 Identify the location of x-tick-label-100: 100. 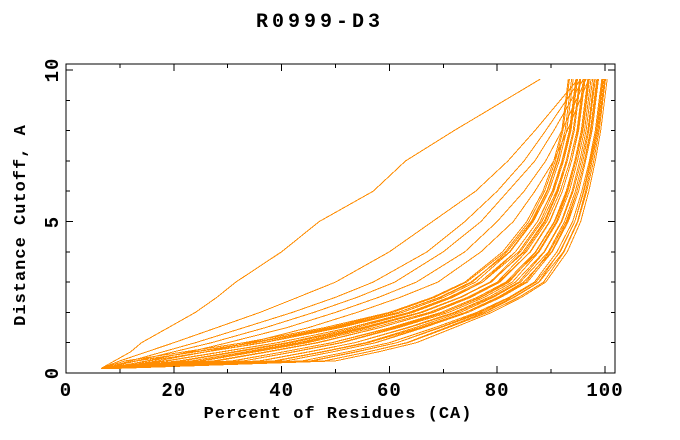
(605, 391).